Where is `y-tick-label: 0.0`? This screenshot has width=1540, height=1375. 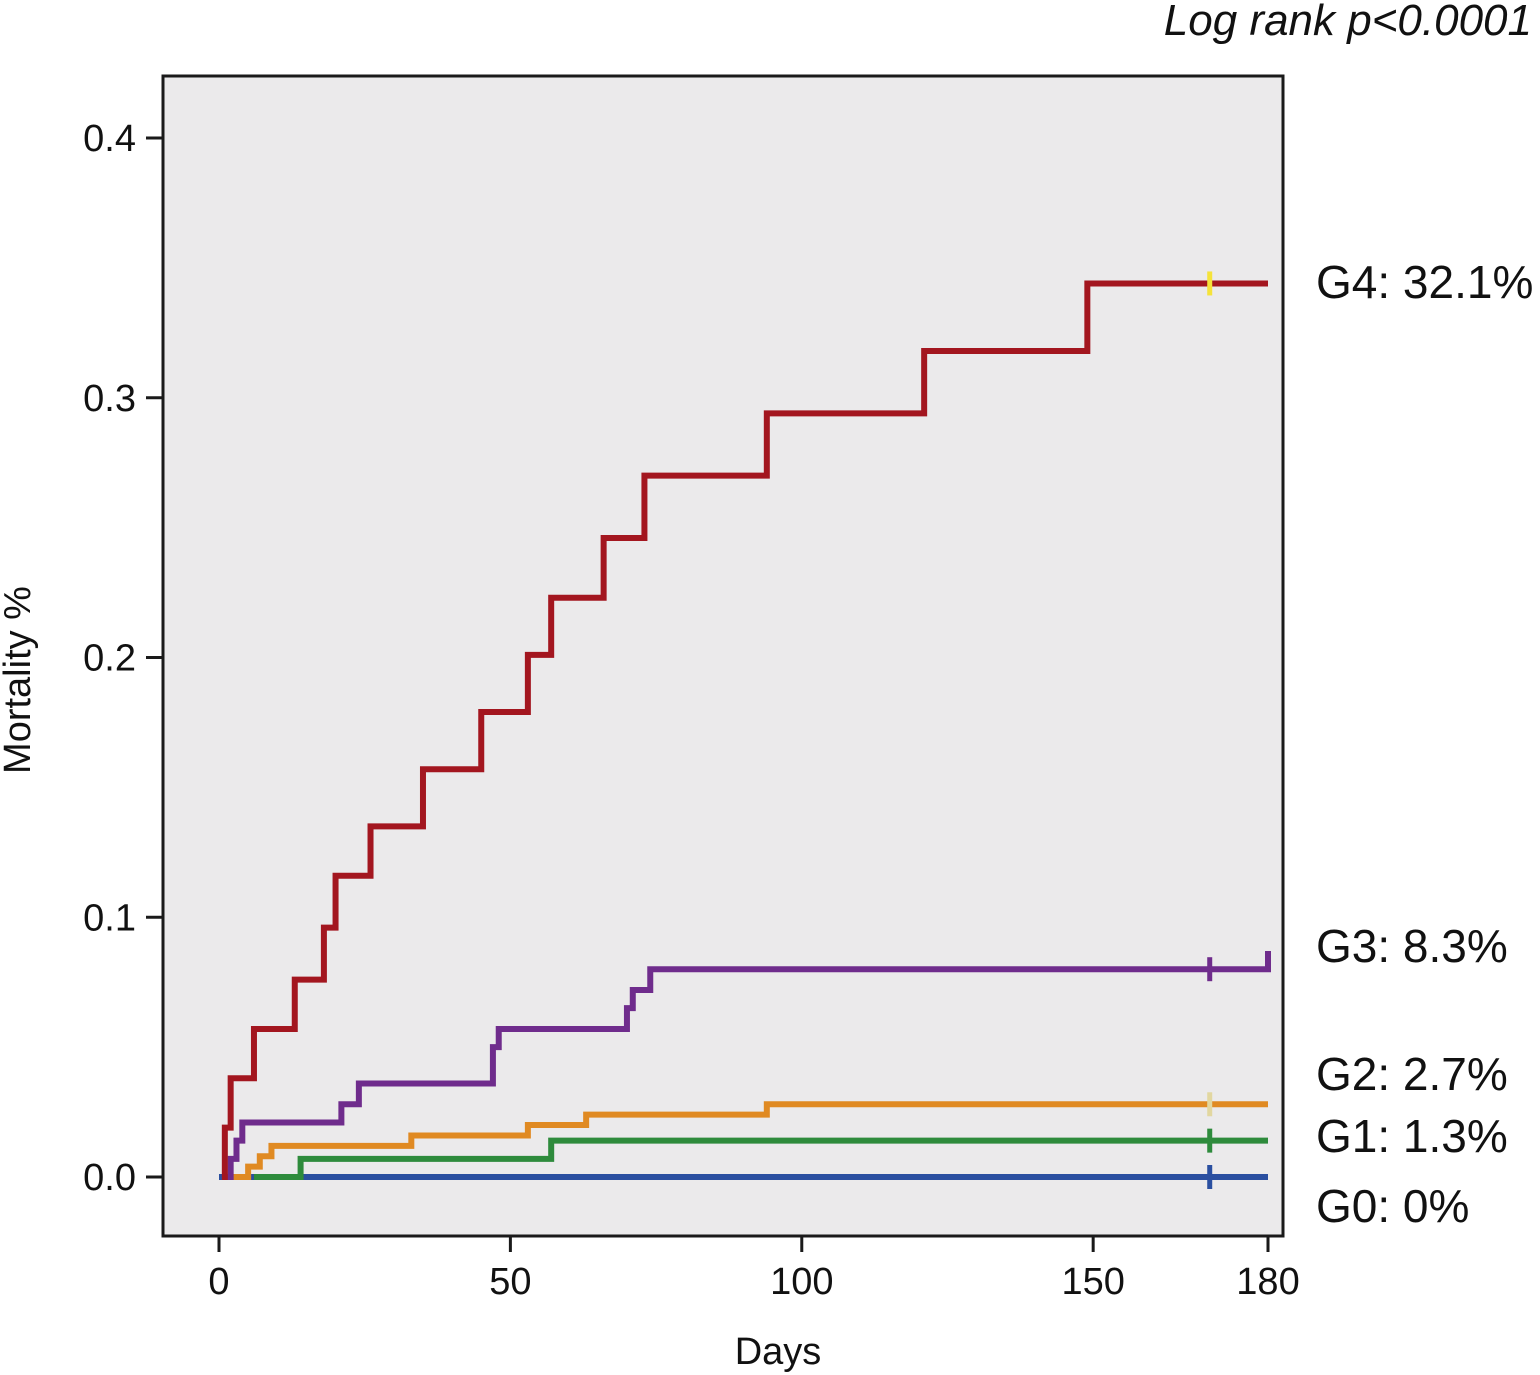 y-tick-label: 0.0 is located at coordinates (109, 1178).